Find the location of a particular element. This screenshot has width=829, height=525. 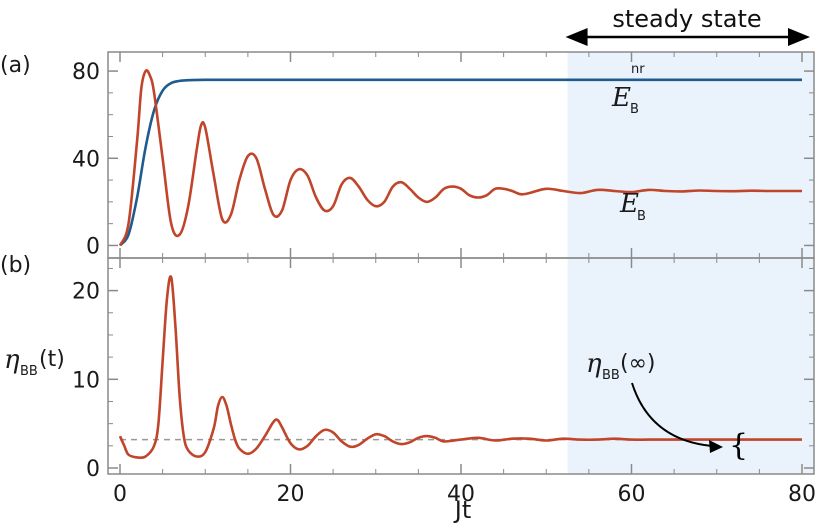

series-label-eb: E B is located at coordinates (632, 206).